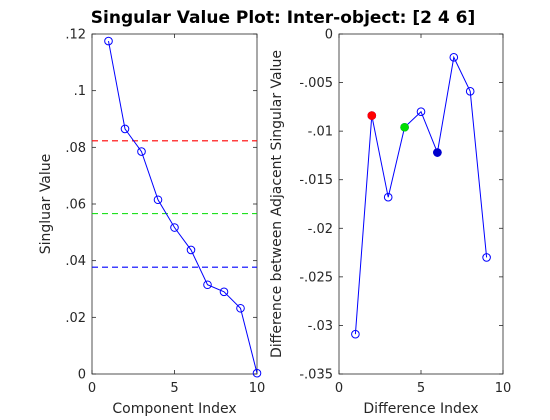  What do you see at coordinates (420, 409) in the screenshot?
I see `right-x-axis-label: Difference Index` at bounding box center [420, 409].